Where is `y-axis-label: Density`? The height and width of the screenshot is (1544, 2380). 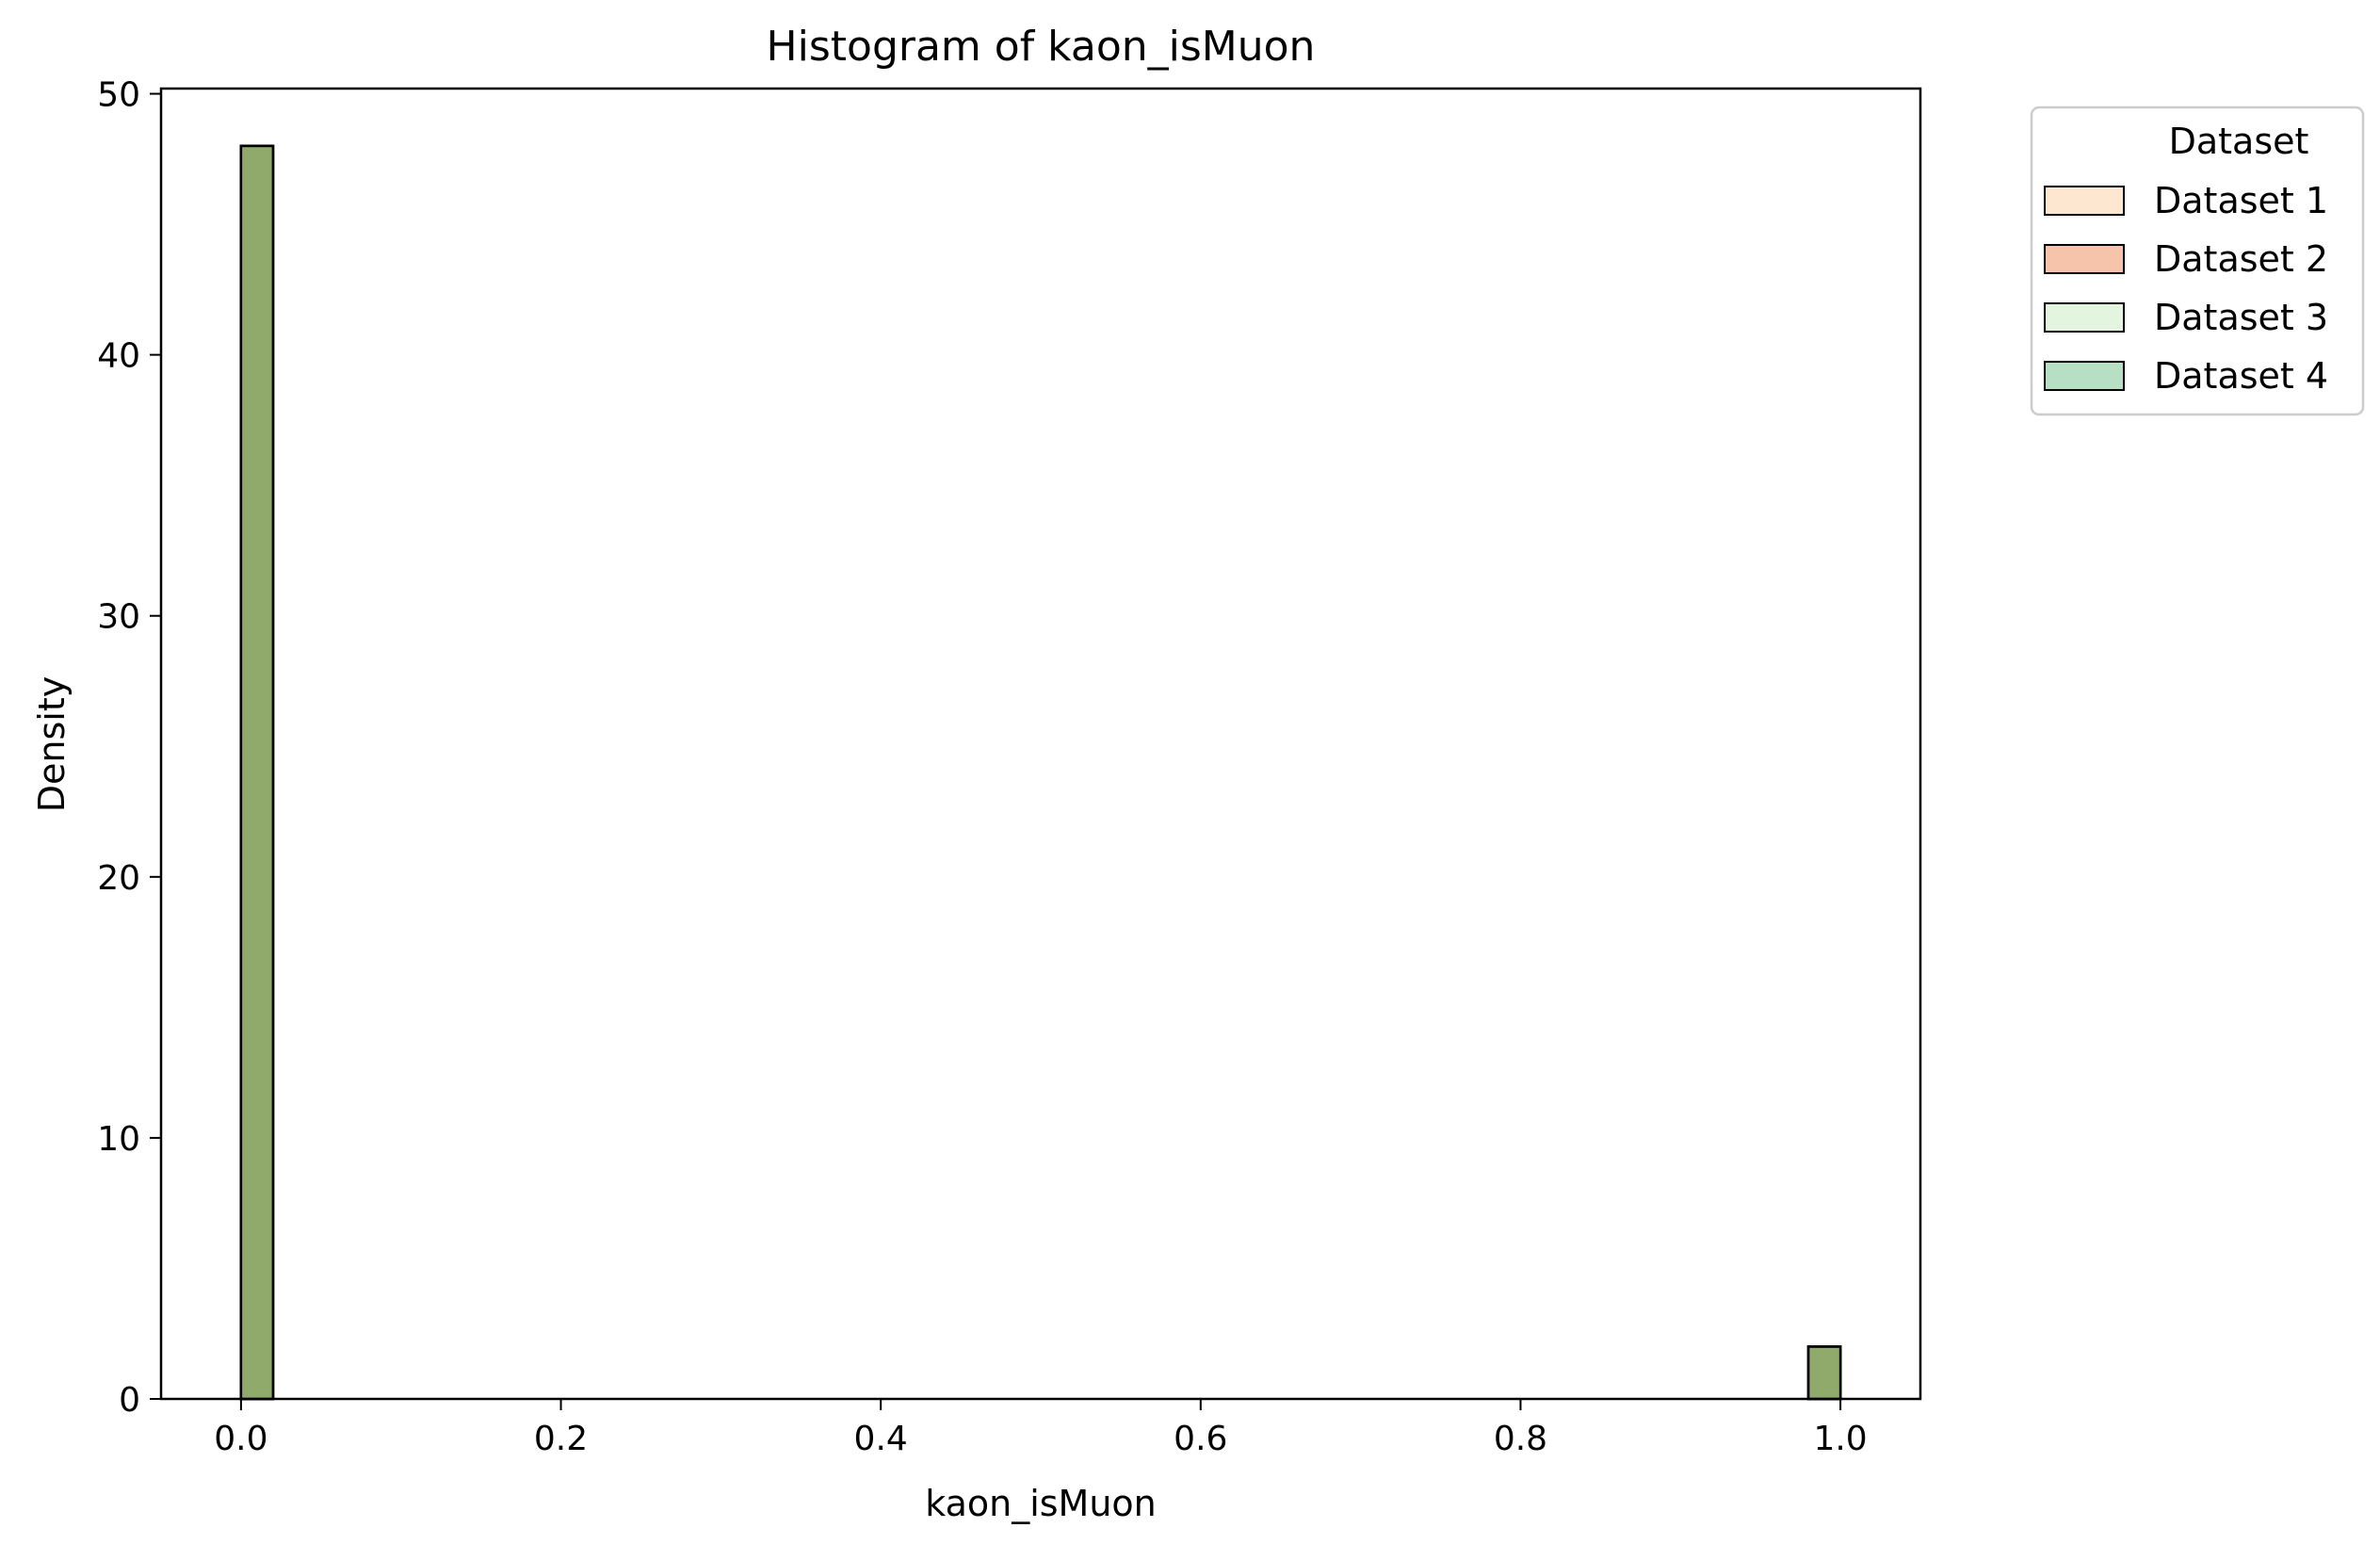 y-axis-label: Density is located at coordinates (52, 744).